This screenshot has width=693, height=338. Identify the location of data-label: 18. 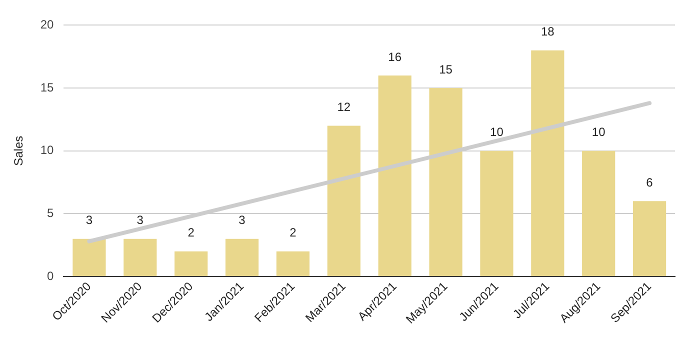
(547, 31).